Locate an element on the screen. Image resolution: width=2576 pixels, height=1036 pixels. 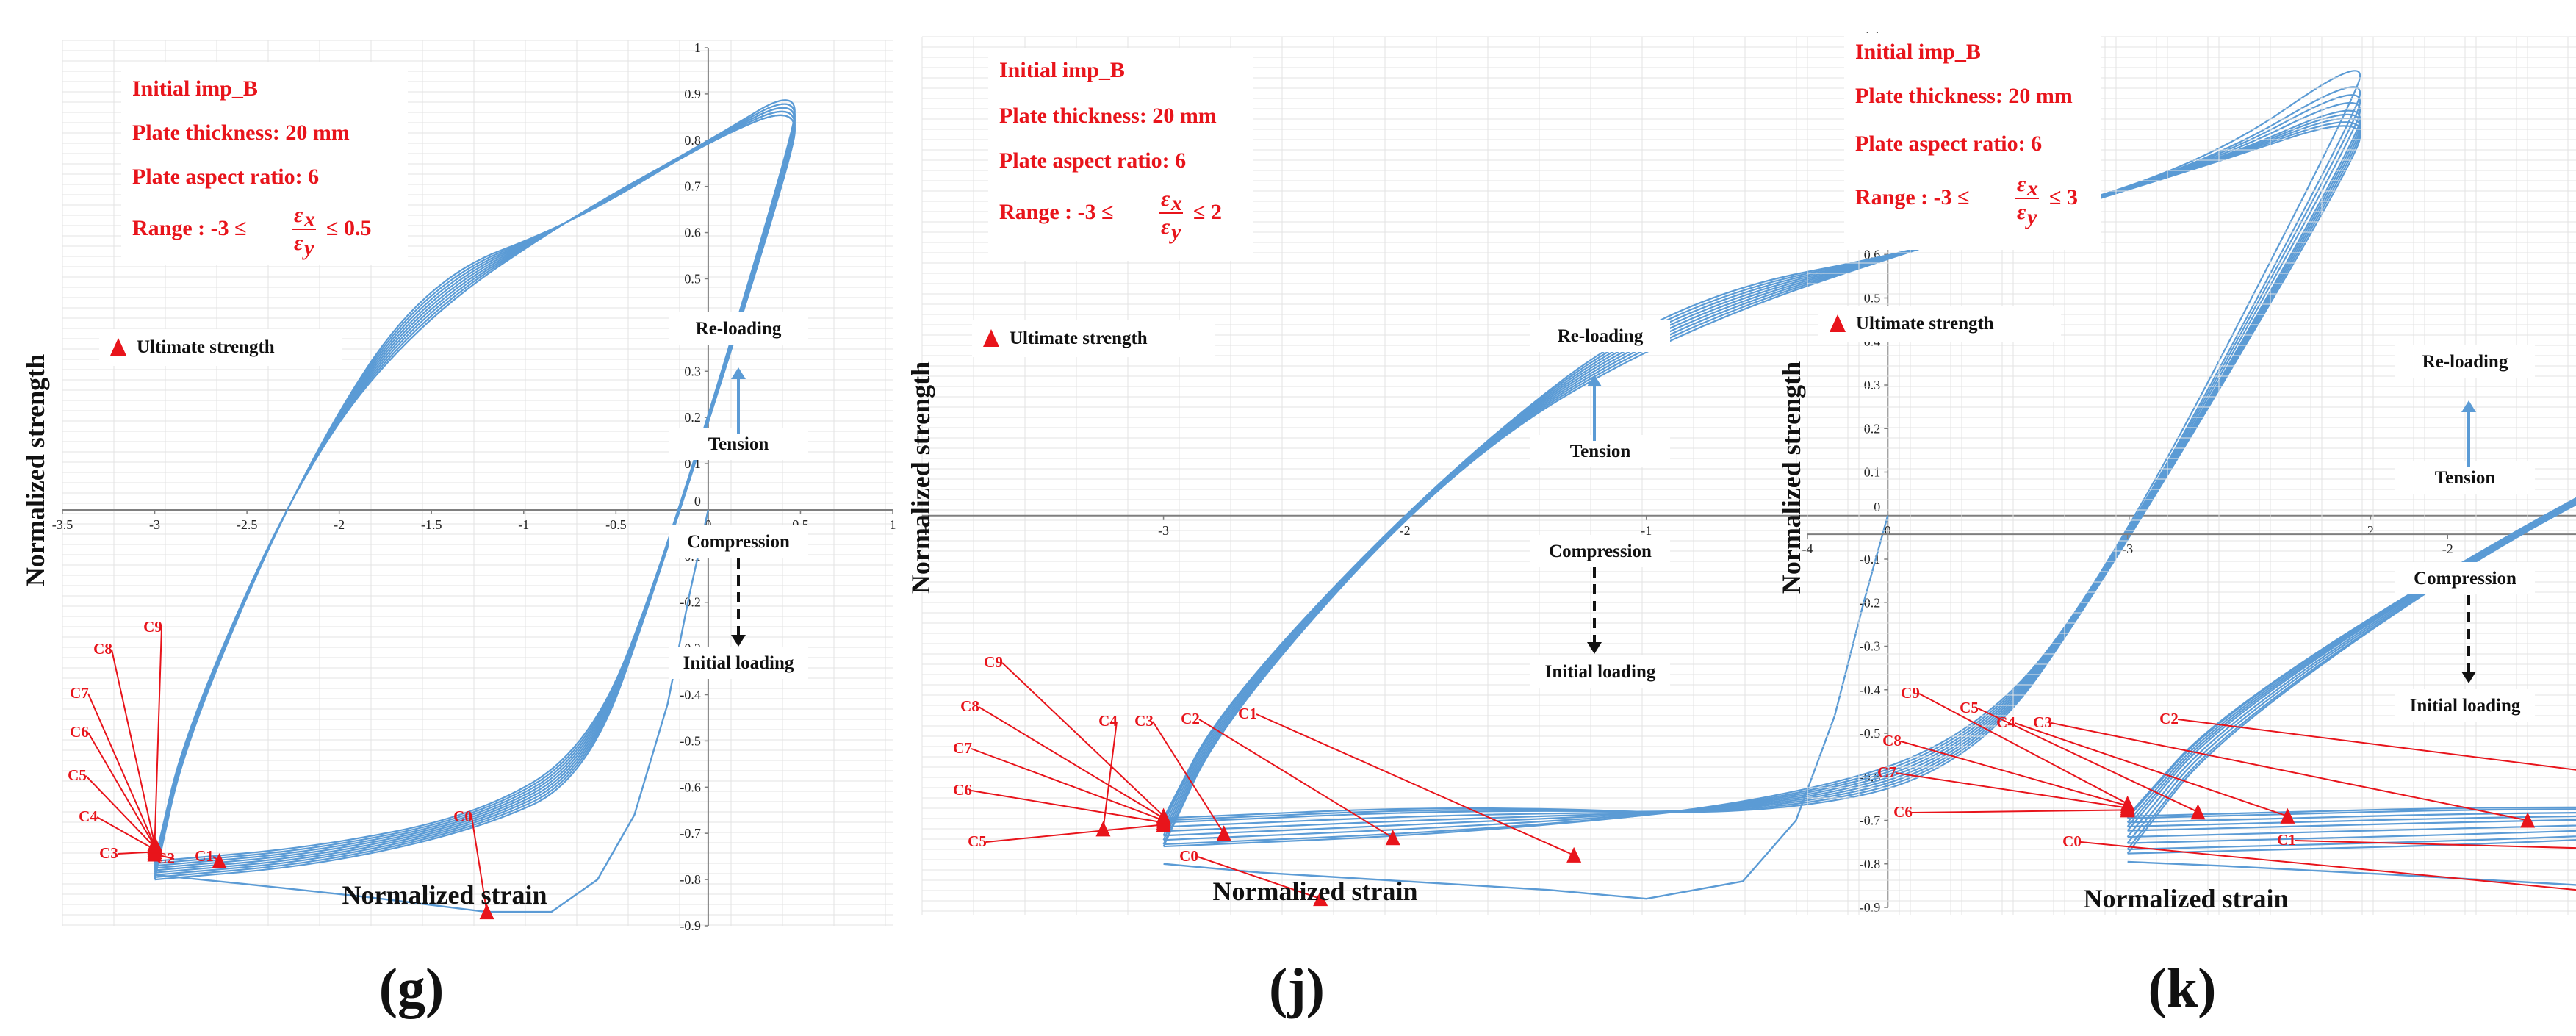
leader-line-c5 is located at coordinates (2087, 760).